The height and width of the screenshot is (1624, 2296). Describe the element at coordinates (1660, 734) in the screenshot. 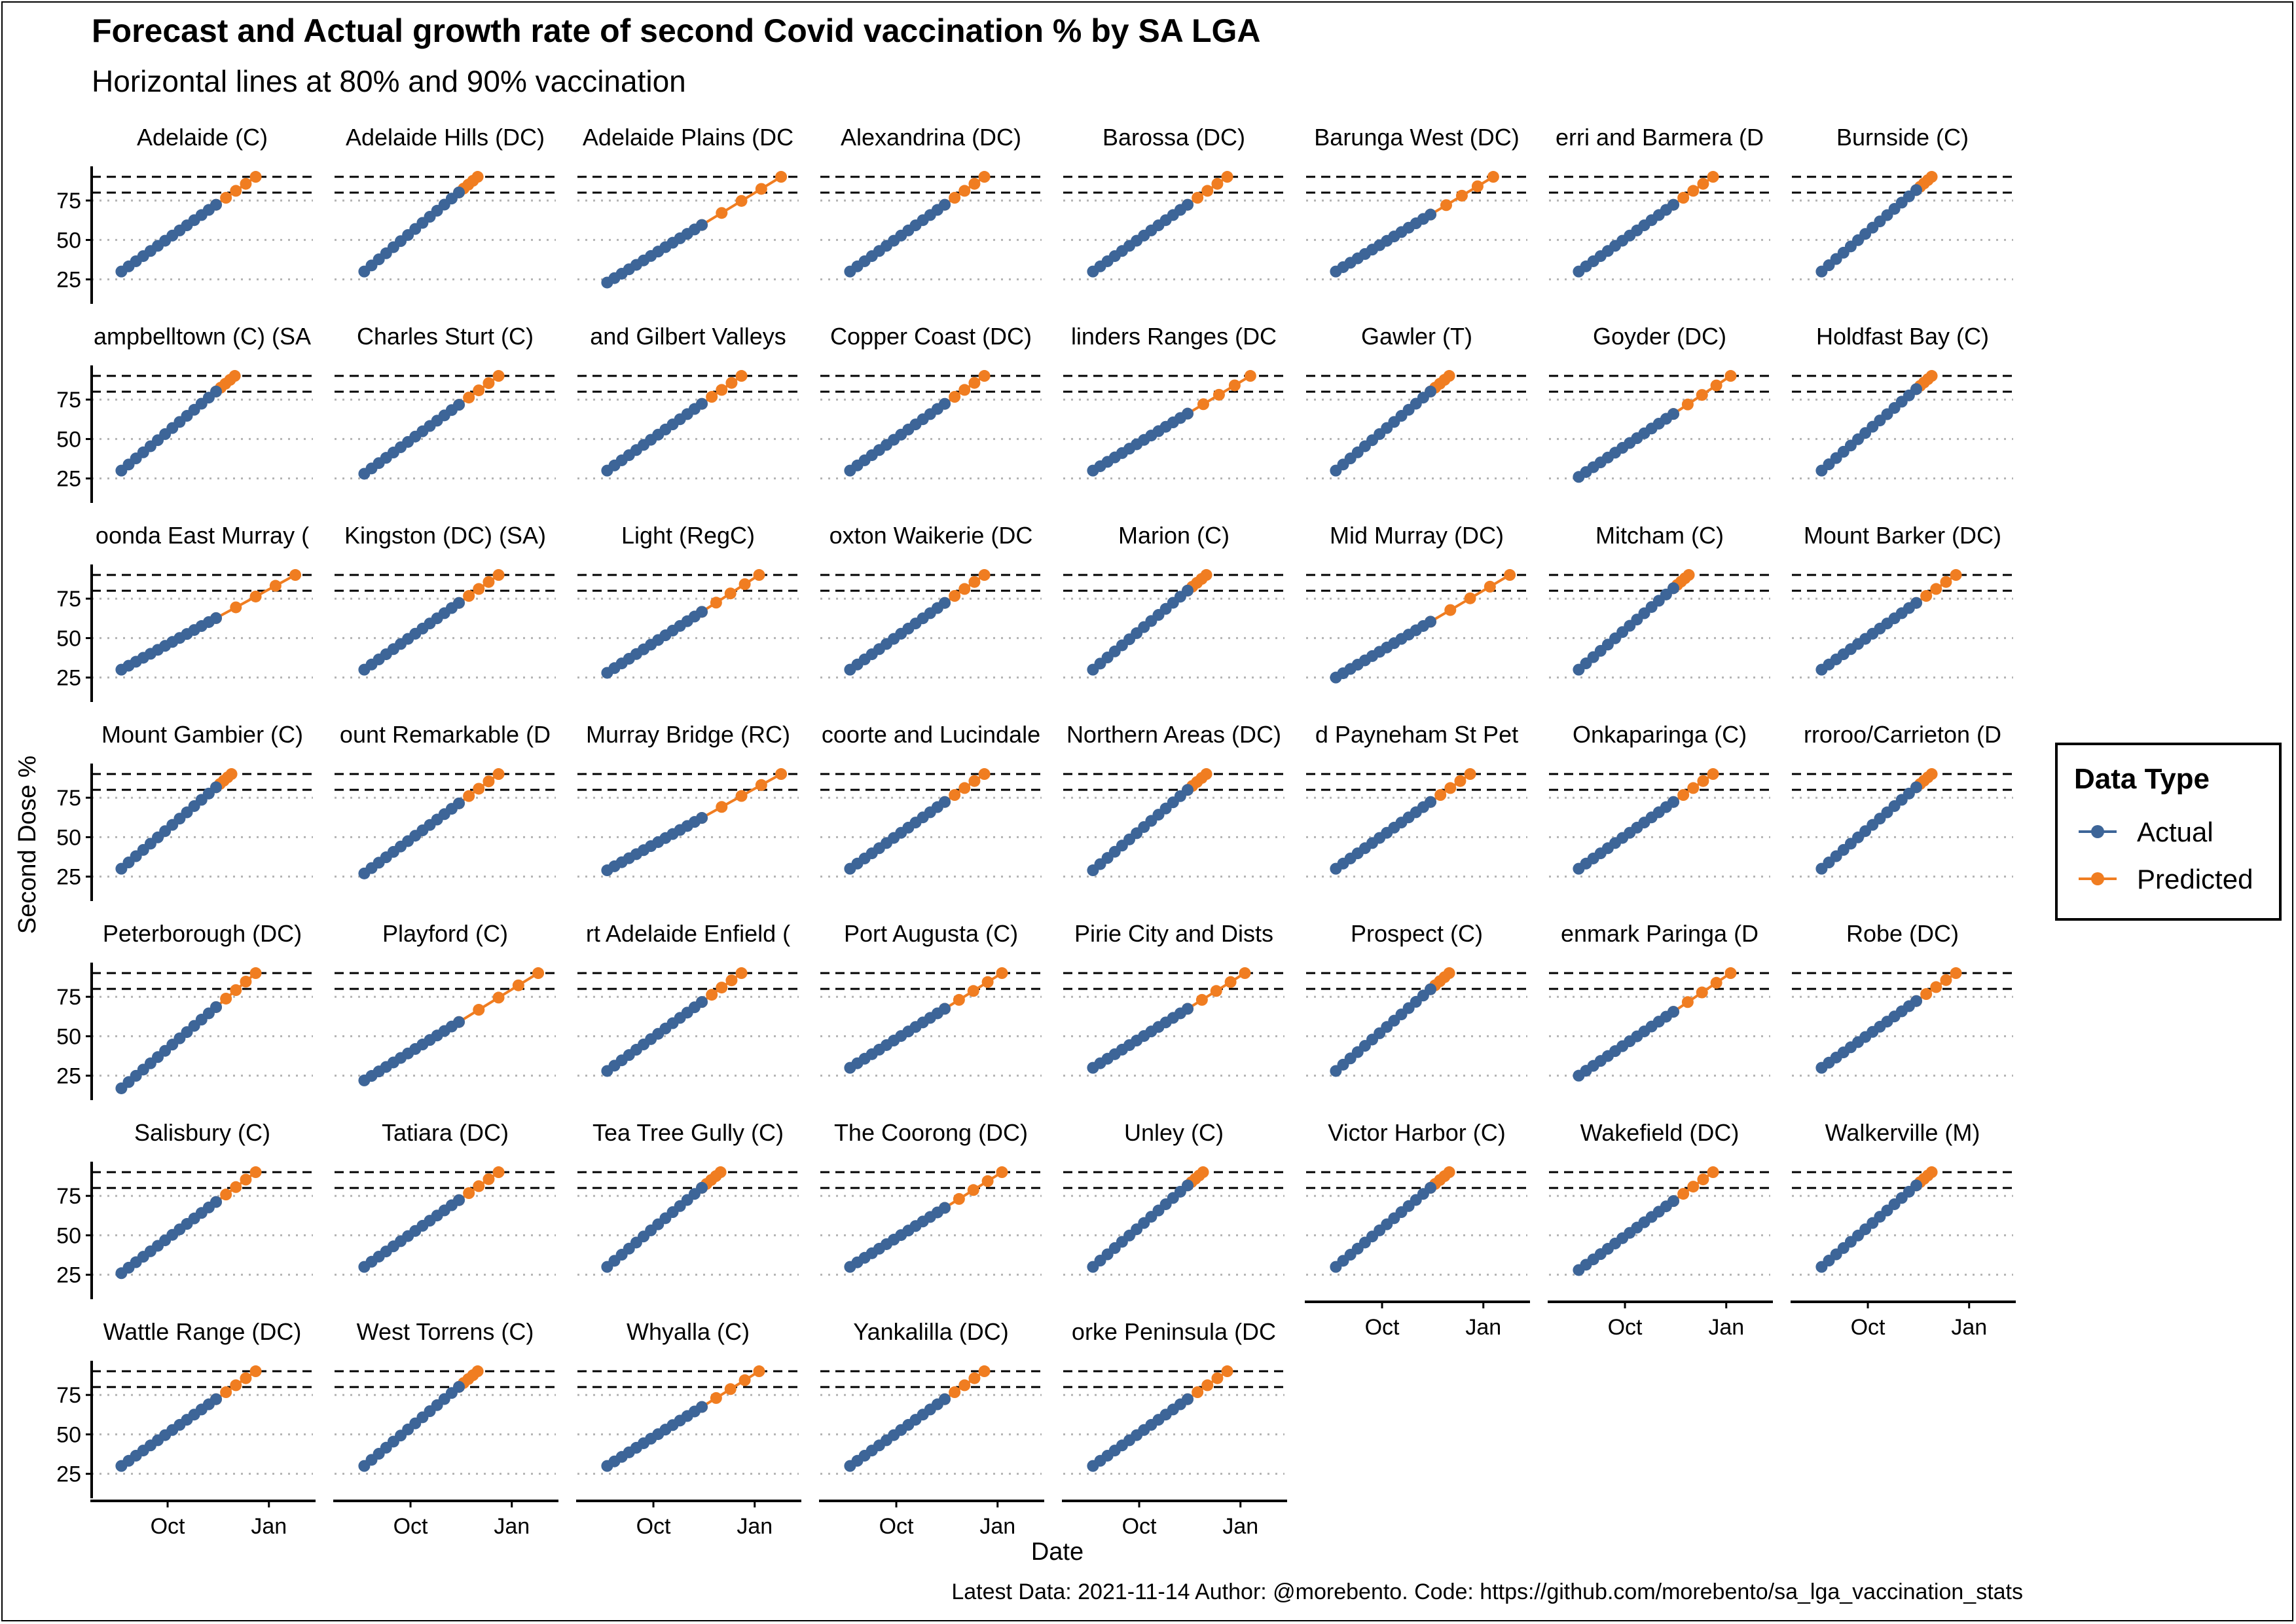

I see `panel-strip-label: Onkaparinga (C)` at that location.